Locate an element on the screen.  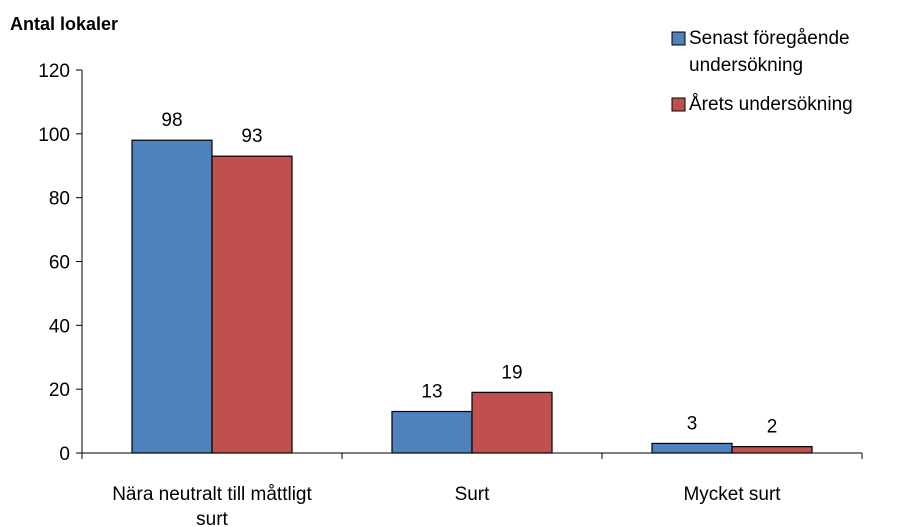
x-tick-label: Surt is located at coordinates (473, 494).